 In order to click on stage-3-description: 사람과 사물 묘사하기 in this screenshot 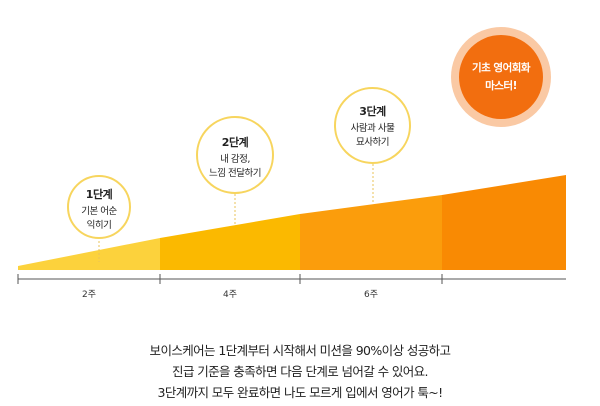, I will do `click(372, 135)`.